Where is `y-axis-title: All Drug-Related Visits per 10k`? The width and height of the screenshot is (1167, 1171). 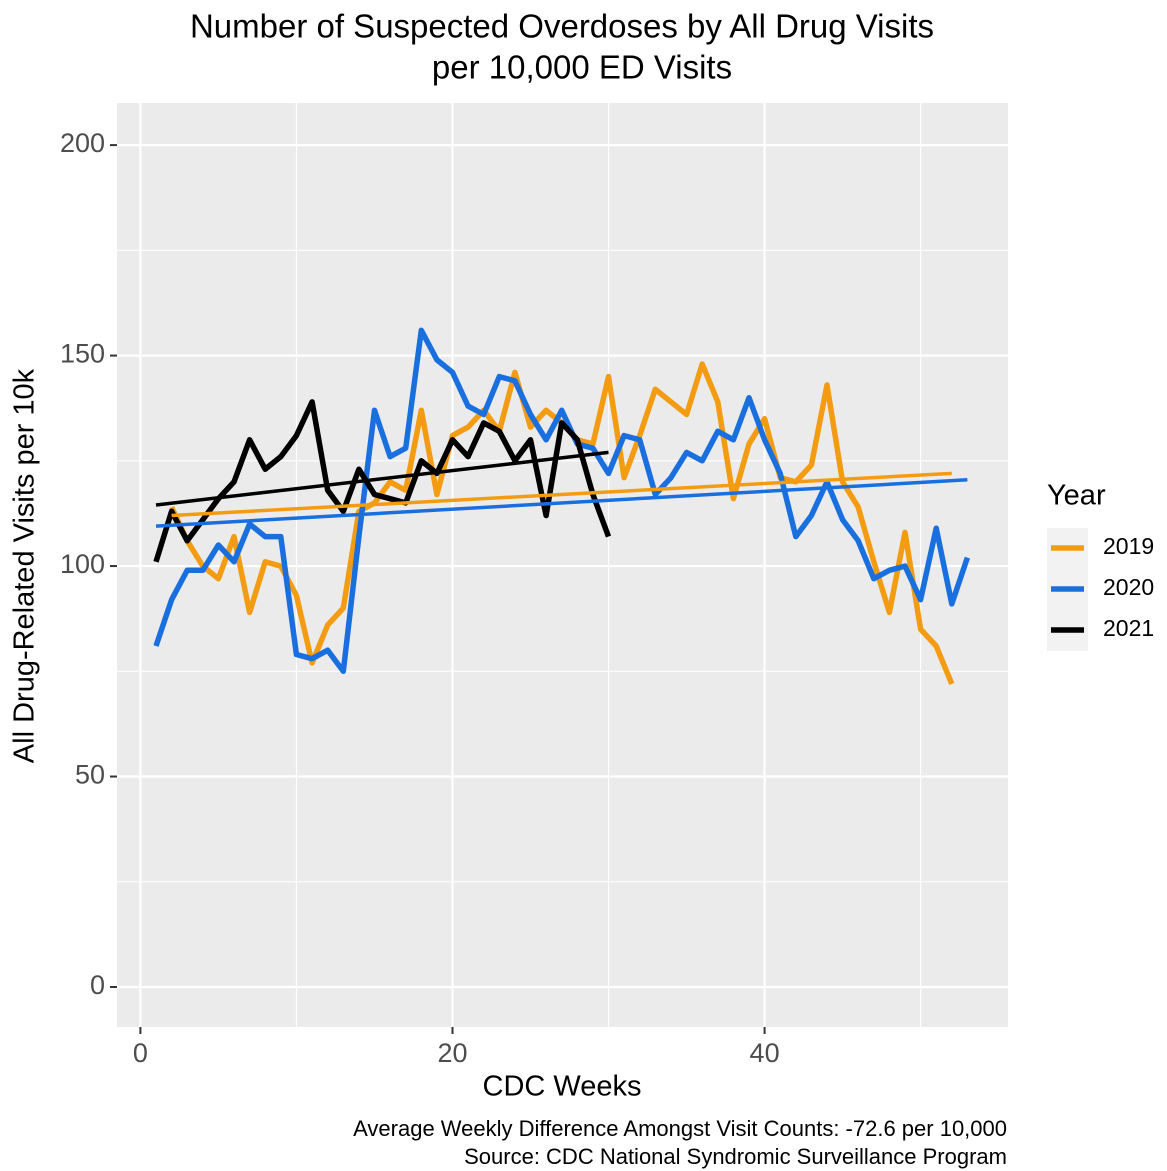
y-axis-title: All Drug-Related Visits per 10k is located at coordinates (25, 565).